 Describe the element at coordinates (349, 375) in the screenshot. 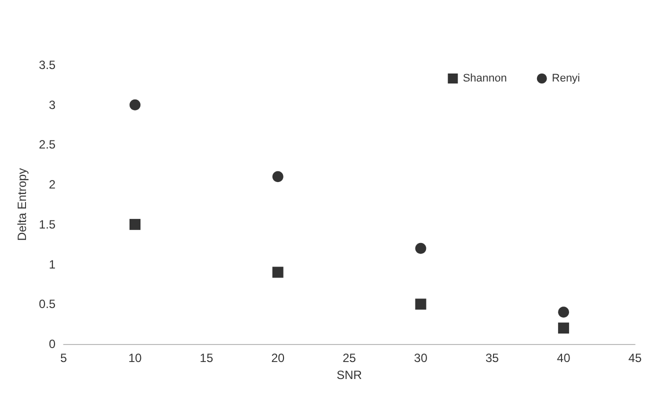

I see `x-axis-title: SNR` at that location.